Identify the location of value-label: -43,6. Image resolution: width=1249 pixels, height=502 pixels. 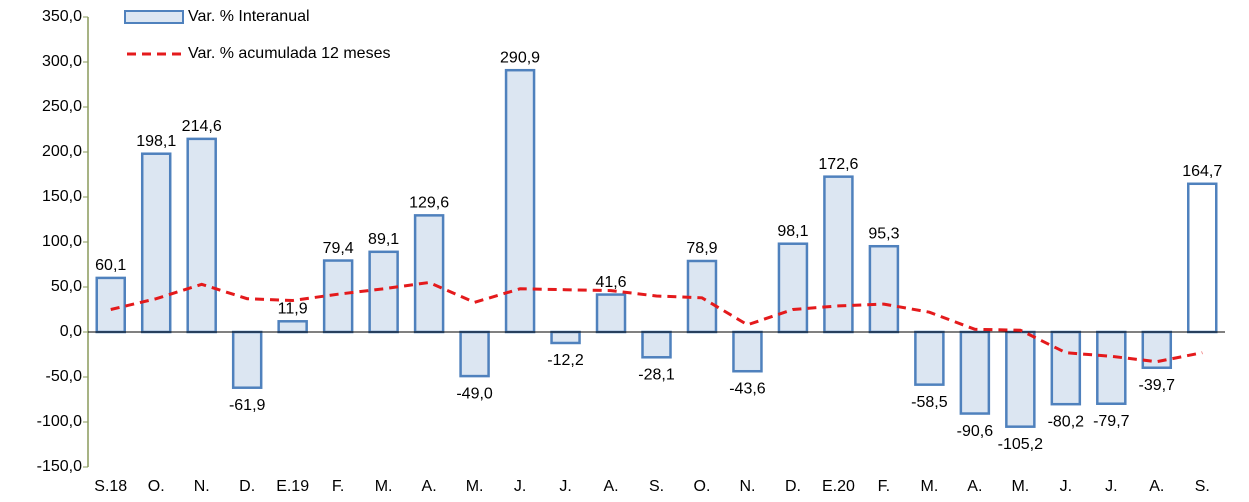
(747, 388).